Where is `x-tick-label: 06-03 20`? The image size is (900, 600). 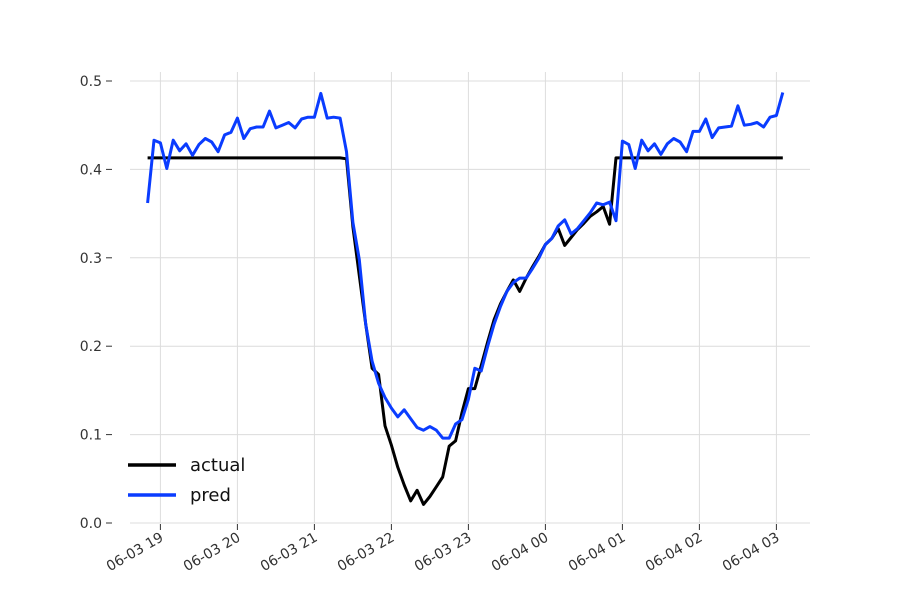 x-tick-label: 06-03 20 is located at coordinates (212, 552).